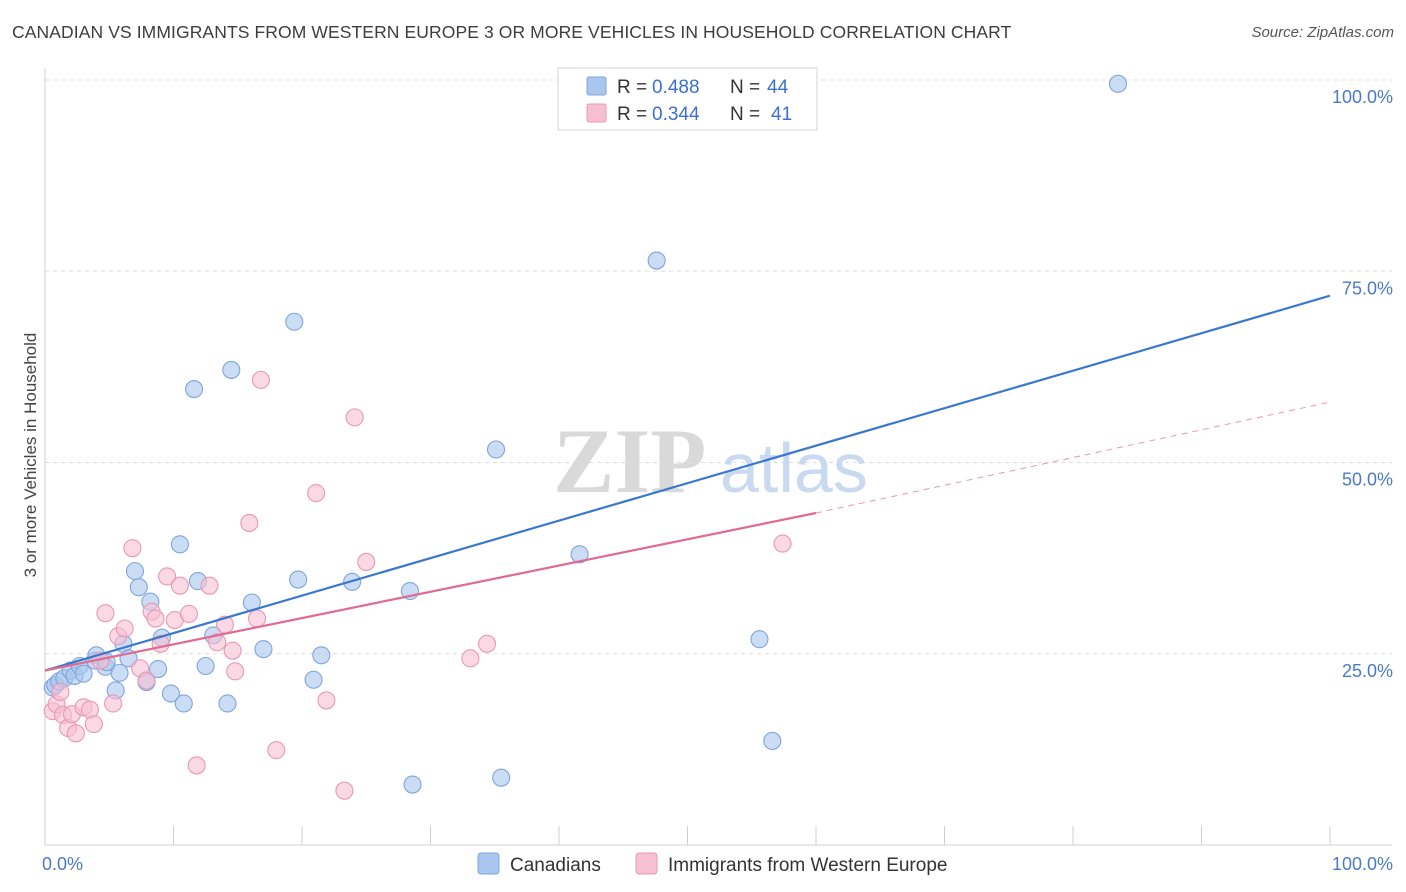  I want to click on series-legend-swatch-immigrants, so click(646, 863).